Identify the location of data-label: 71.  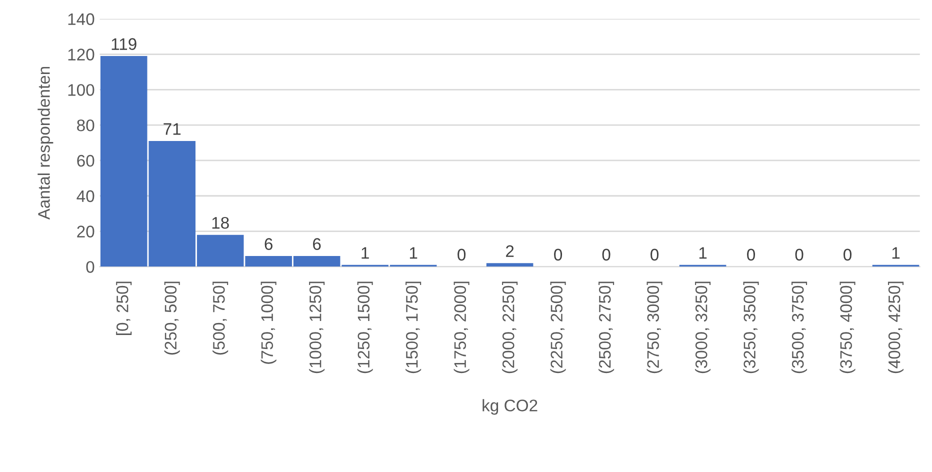
(172, 129).